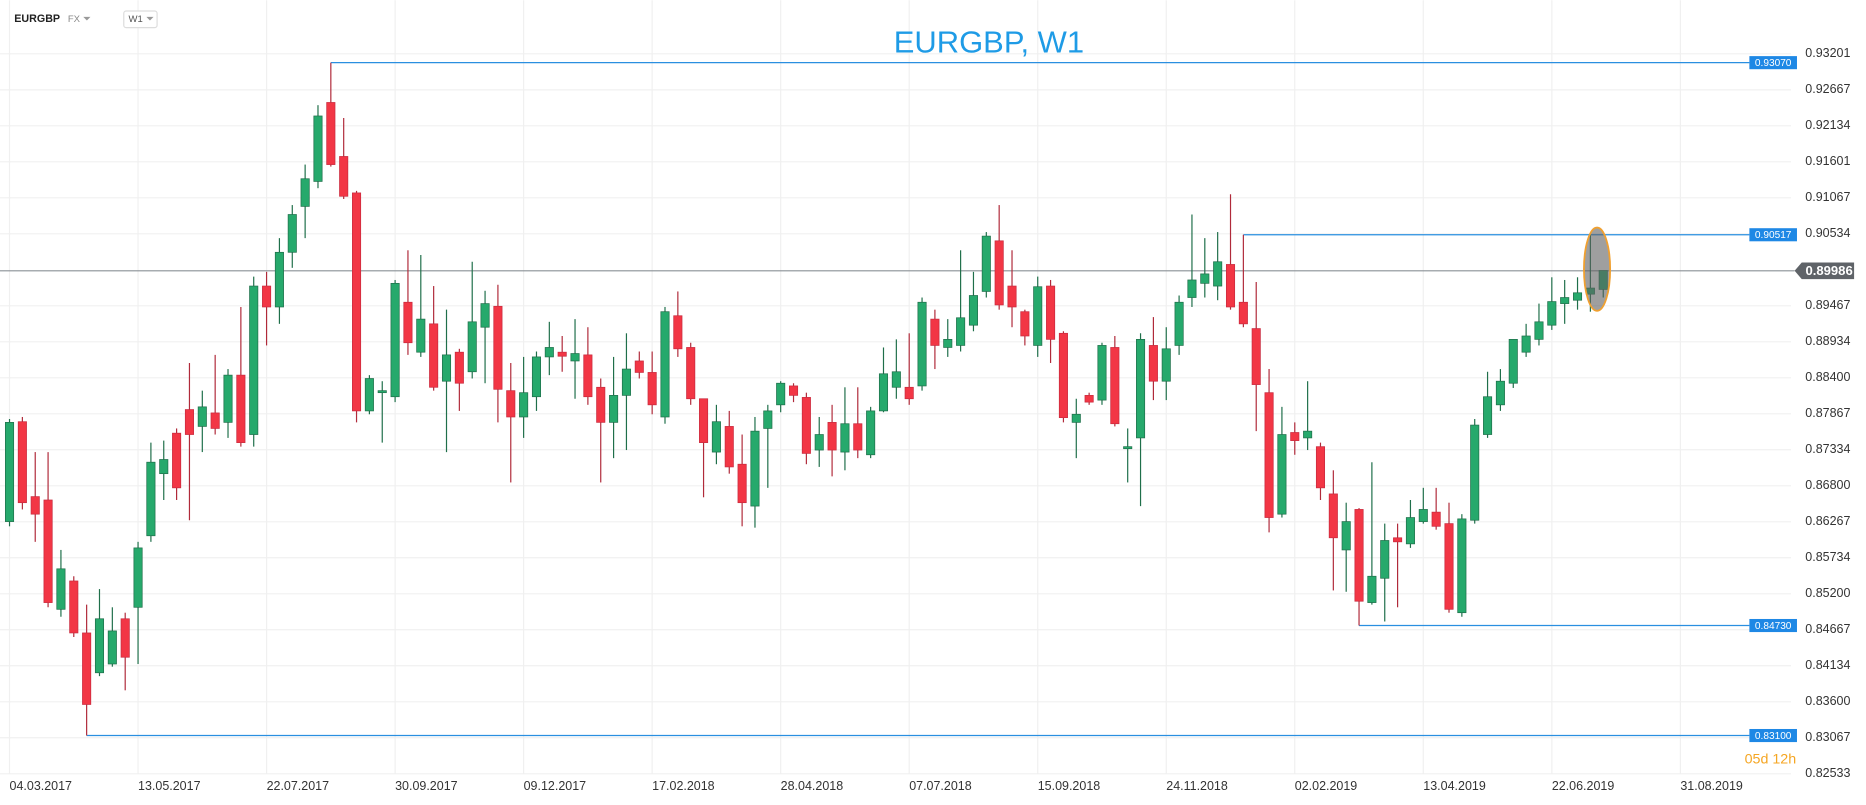  I want to click on x-tick-label: 24.11.2018, so click(1197, 786).